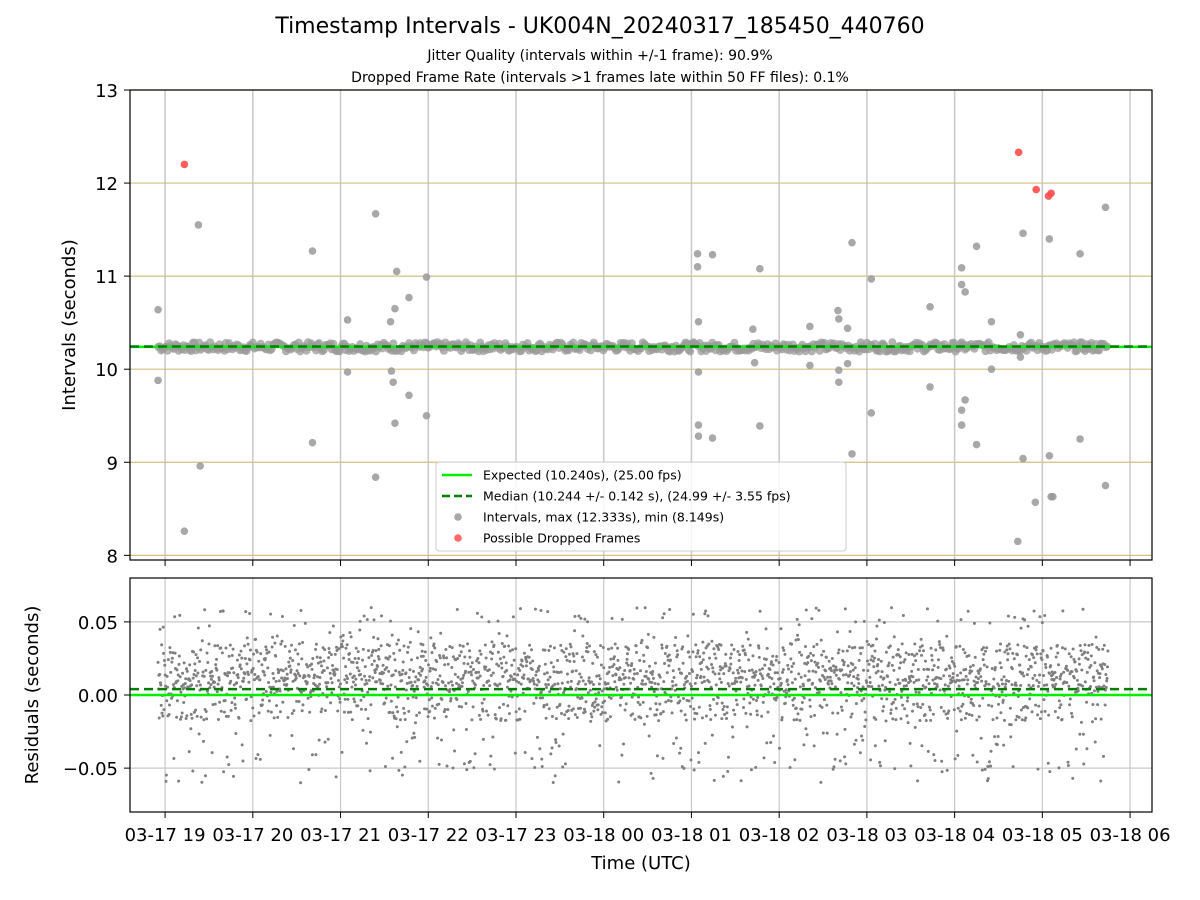  I want to click on x-tick-label: 03-17 23, so click(516, 835).